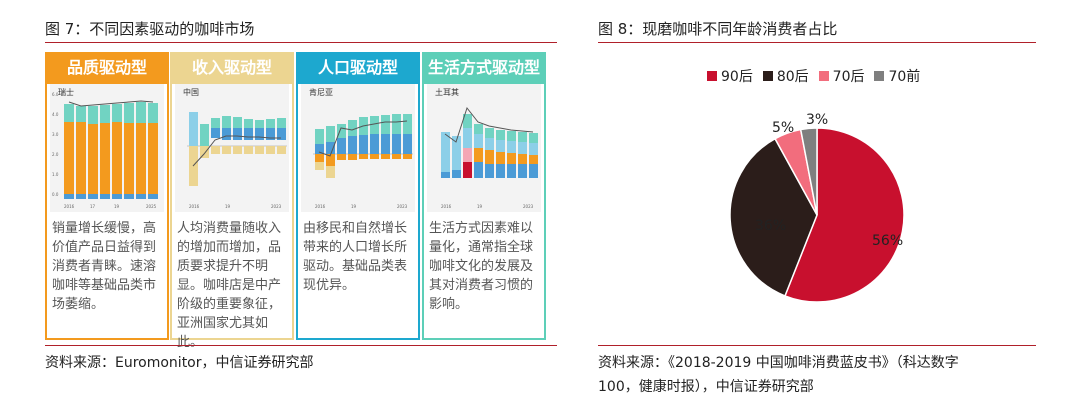  I want to click on mini-chart-graphic: 6.0 4.0 3.0 2.0 1.0 0.0 2016 17 19 2025, so click(105, 150).